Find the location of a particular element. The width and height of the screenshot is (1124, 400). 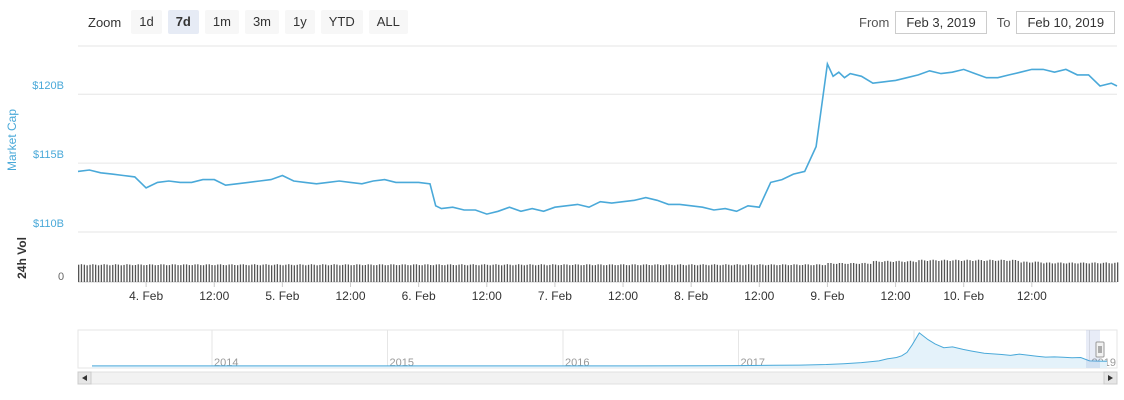

from-date-input: Feb 3, 2019 is located at coordinates (941, 22).